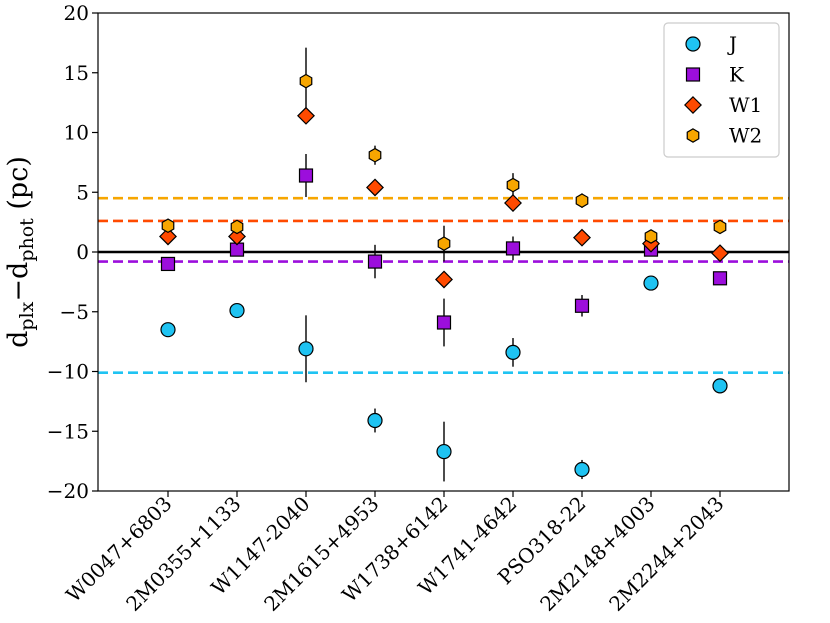 This screenshot has width=830, height=623. Describe the element at coordinates (82, 192) in the screenshot. I see `y-tick-label: 5` at that location.